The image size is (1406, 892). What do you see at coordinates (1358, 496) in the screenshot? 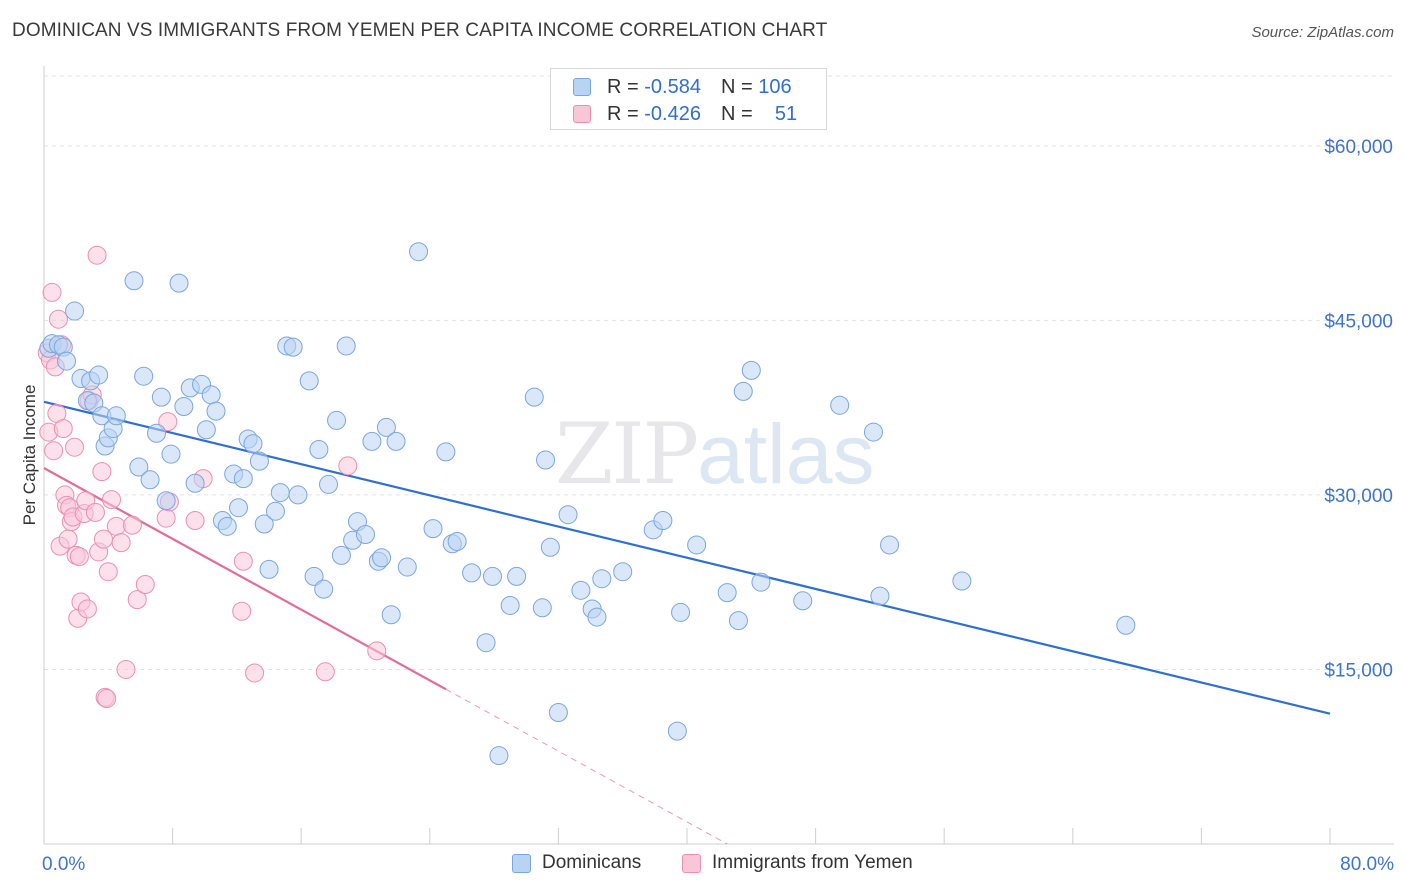
I see `y-tick-label: $30,000` at bounding box center [1358, 496].